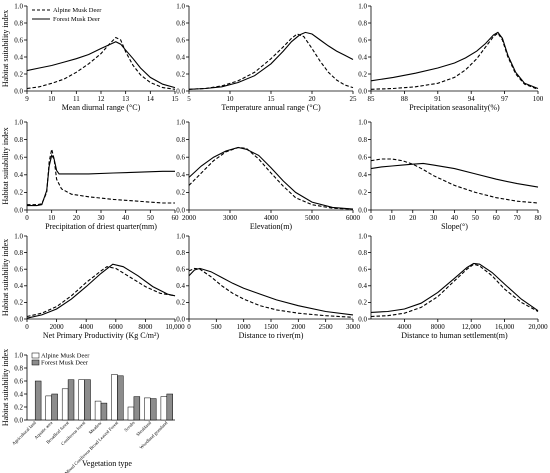  Describe the element at coordinates (354, 99) in the screenshot. I see `x-tick-label: 25` at that location.